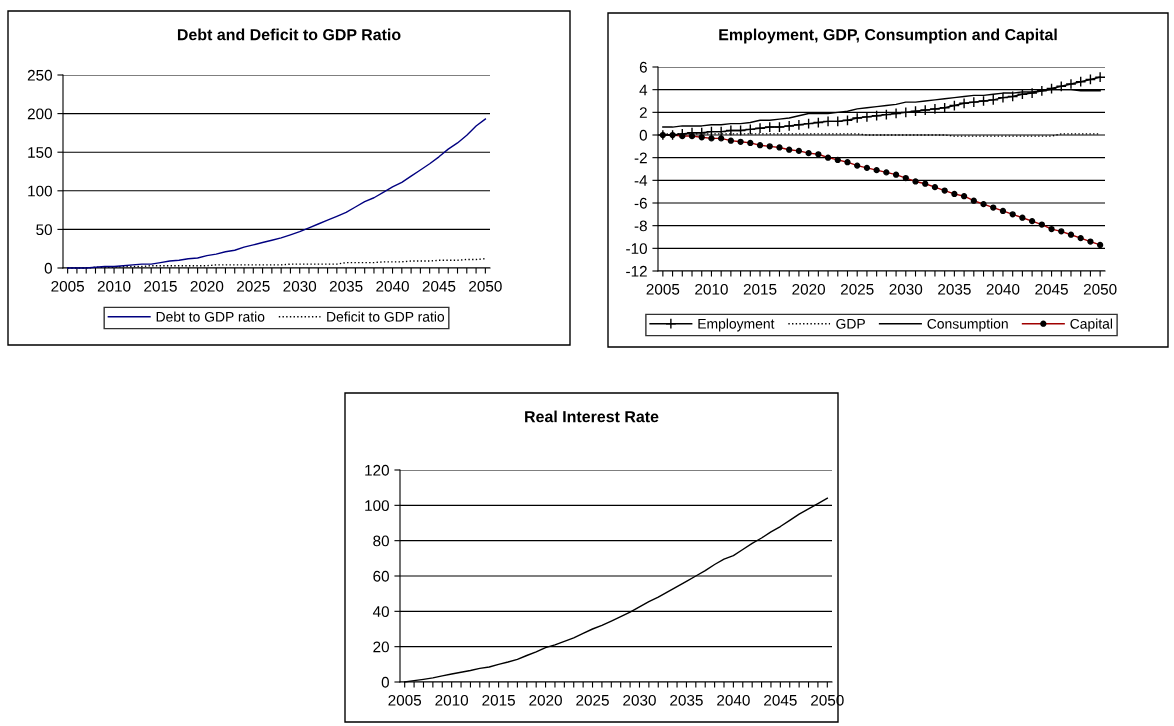  I want to click on legend-label: Consumption, so click(967, 325).